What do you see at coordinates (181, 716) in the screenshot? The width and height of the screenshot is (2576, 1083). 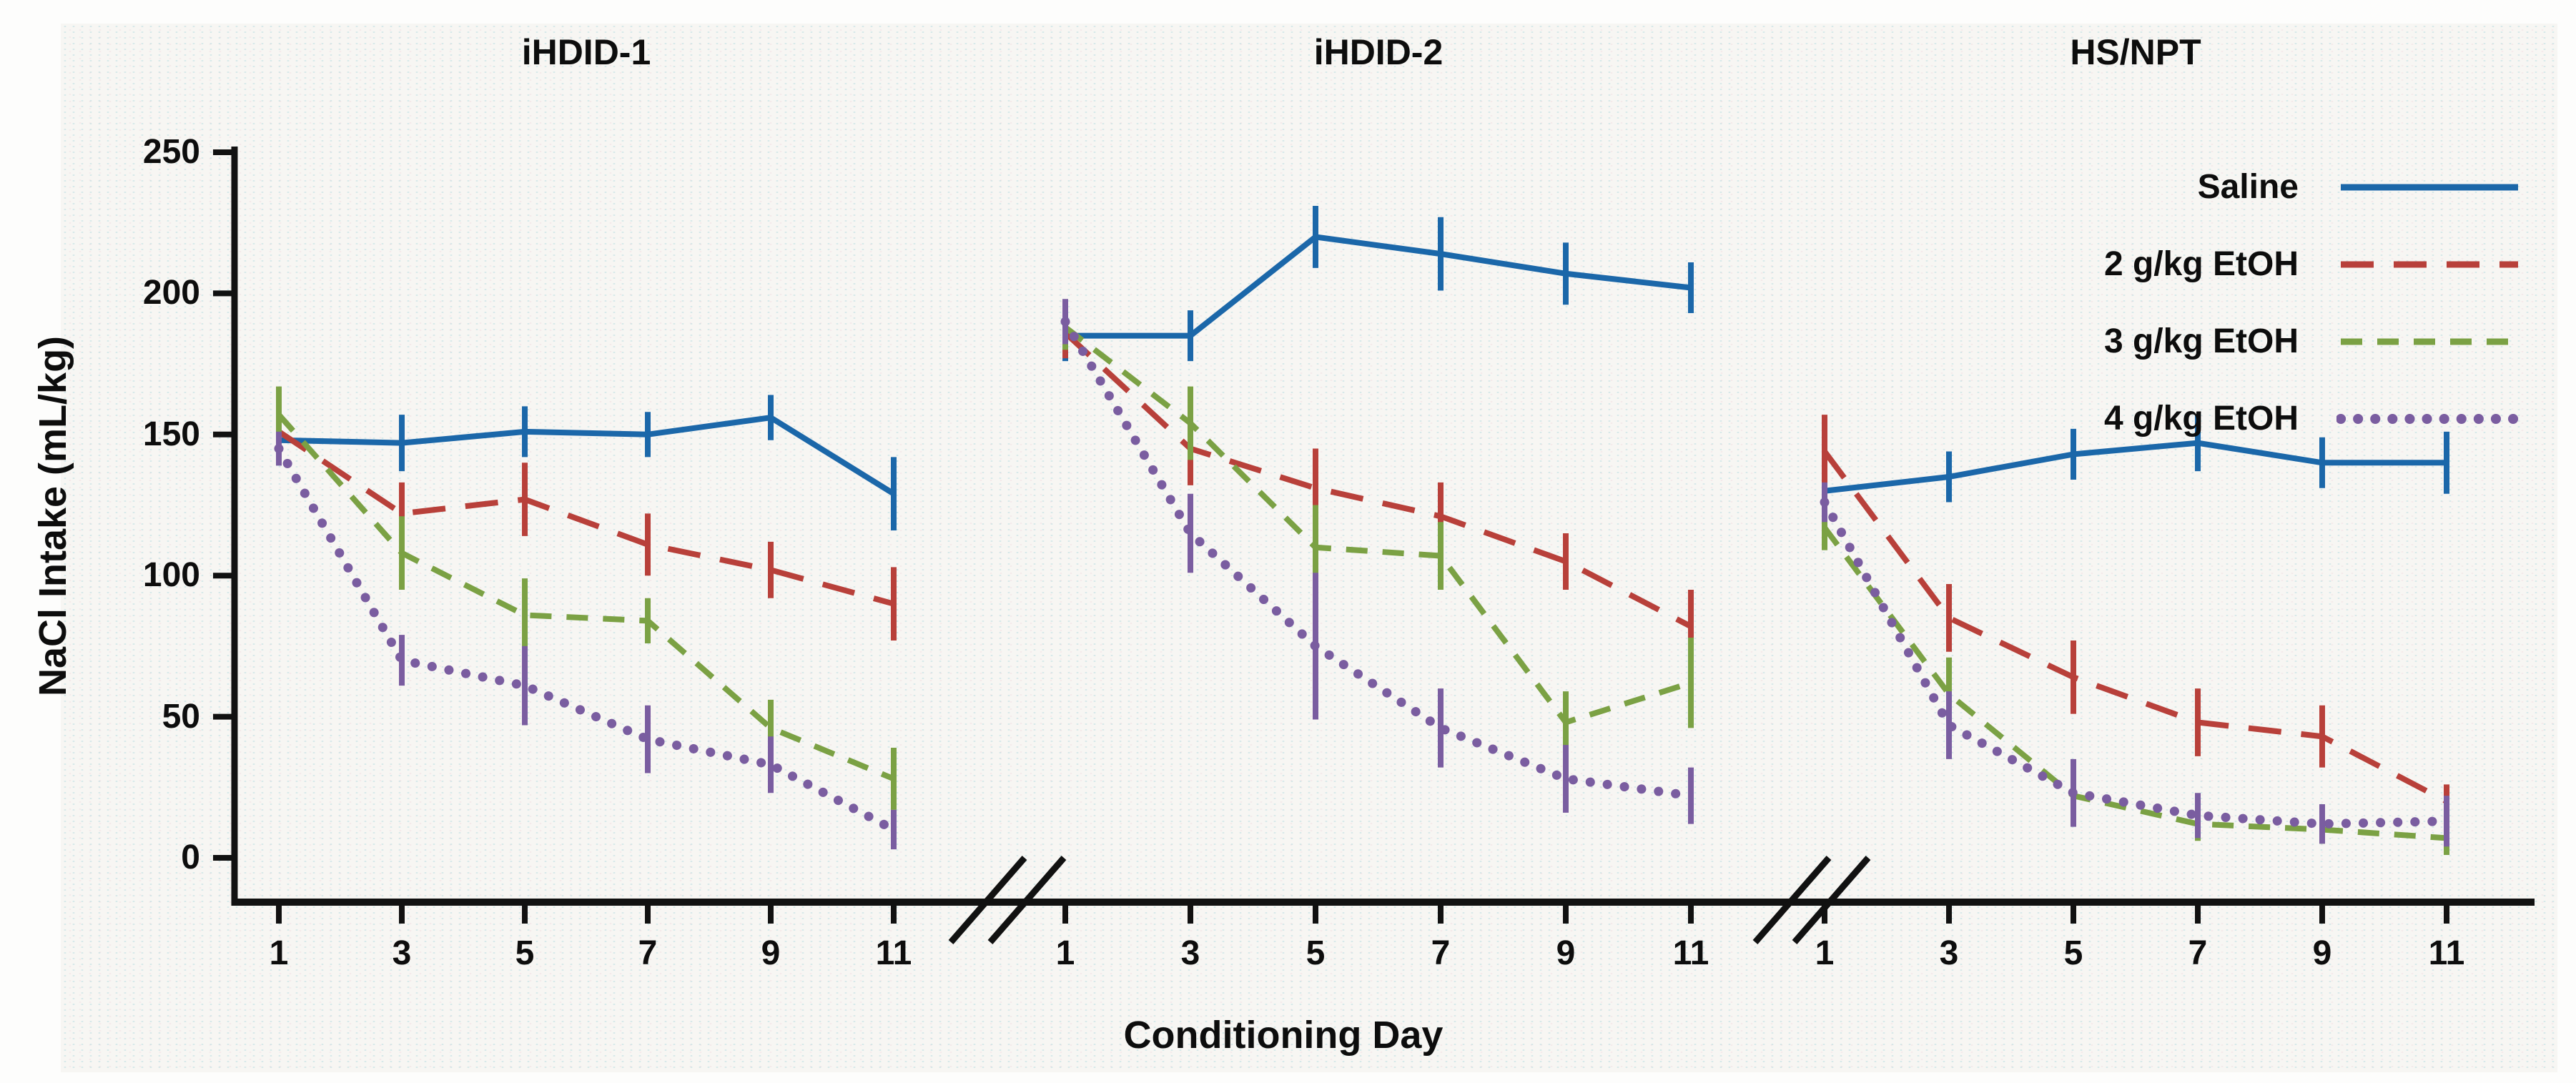 I see `y-tick-label: 50` at bounding box center [181, 716].